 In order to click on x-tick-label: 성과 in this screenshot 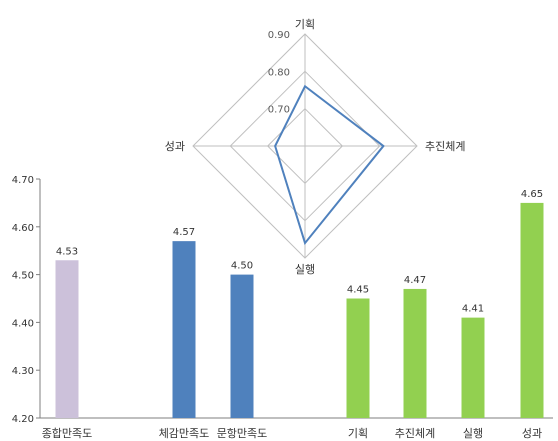, I will do `click(532, 433)`.